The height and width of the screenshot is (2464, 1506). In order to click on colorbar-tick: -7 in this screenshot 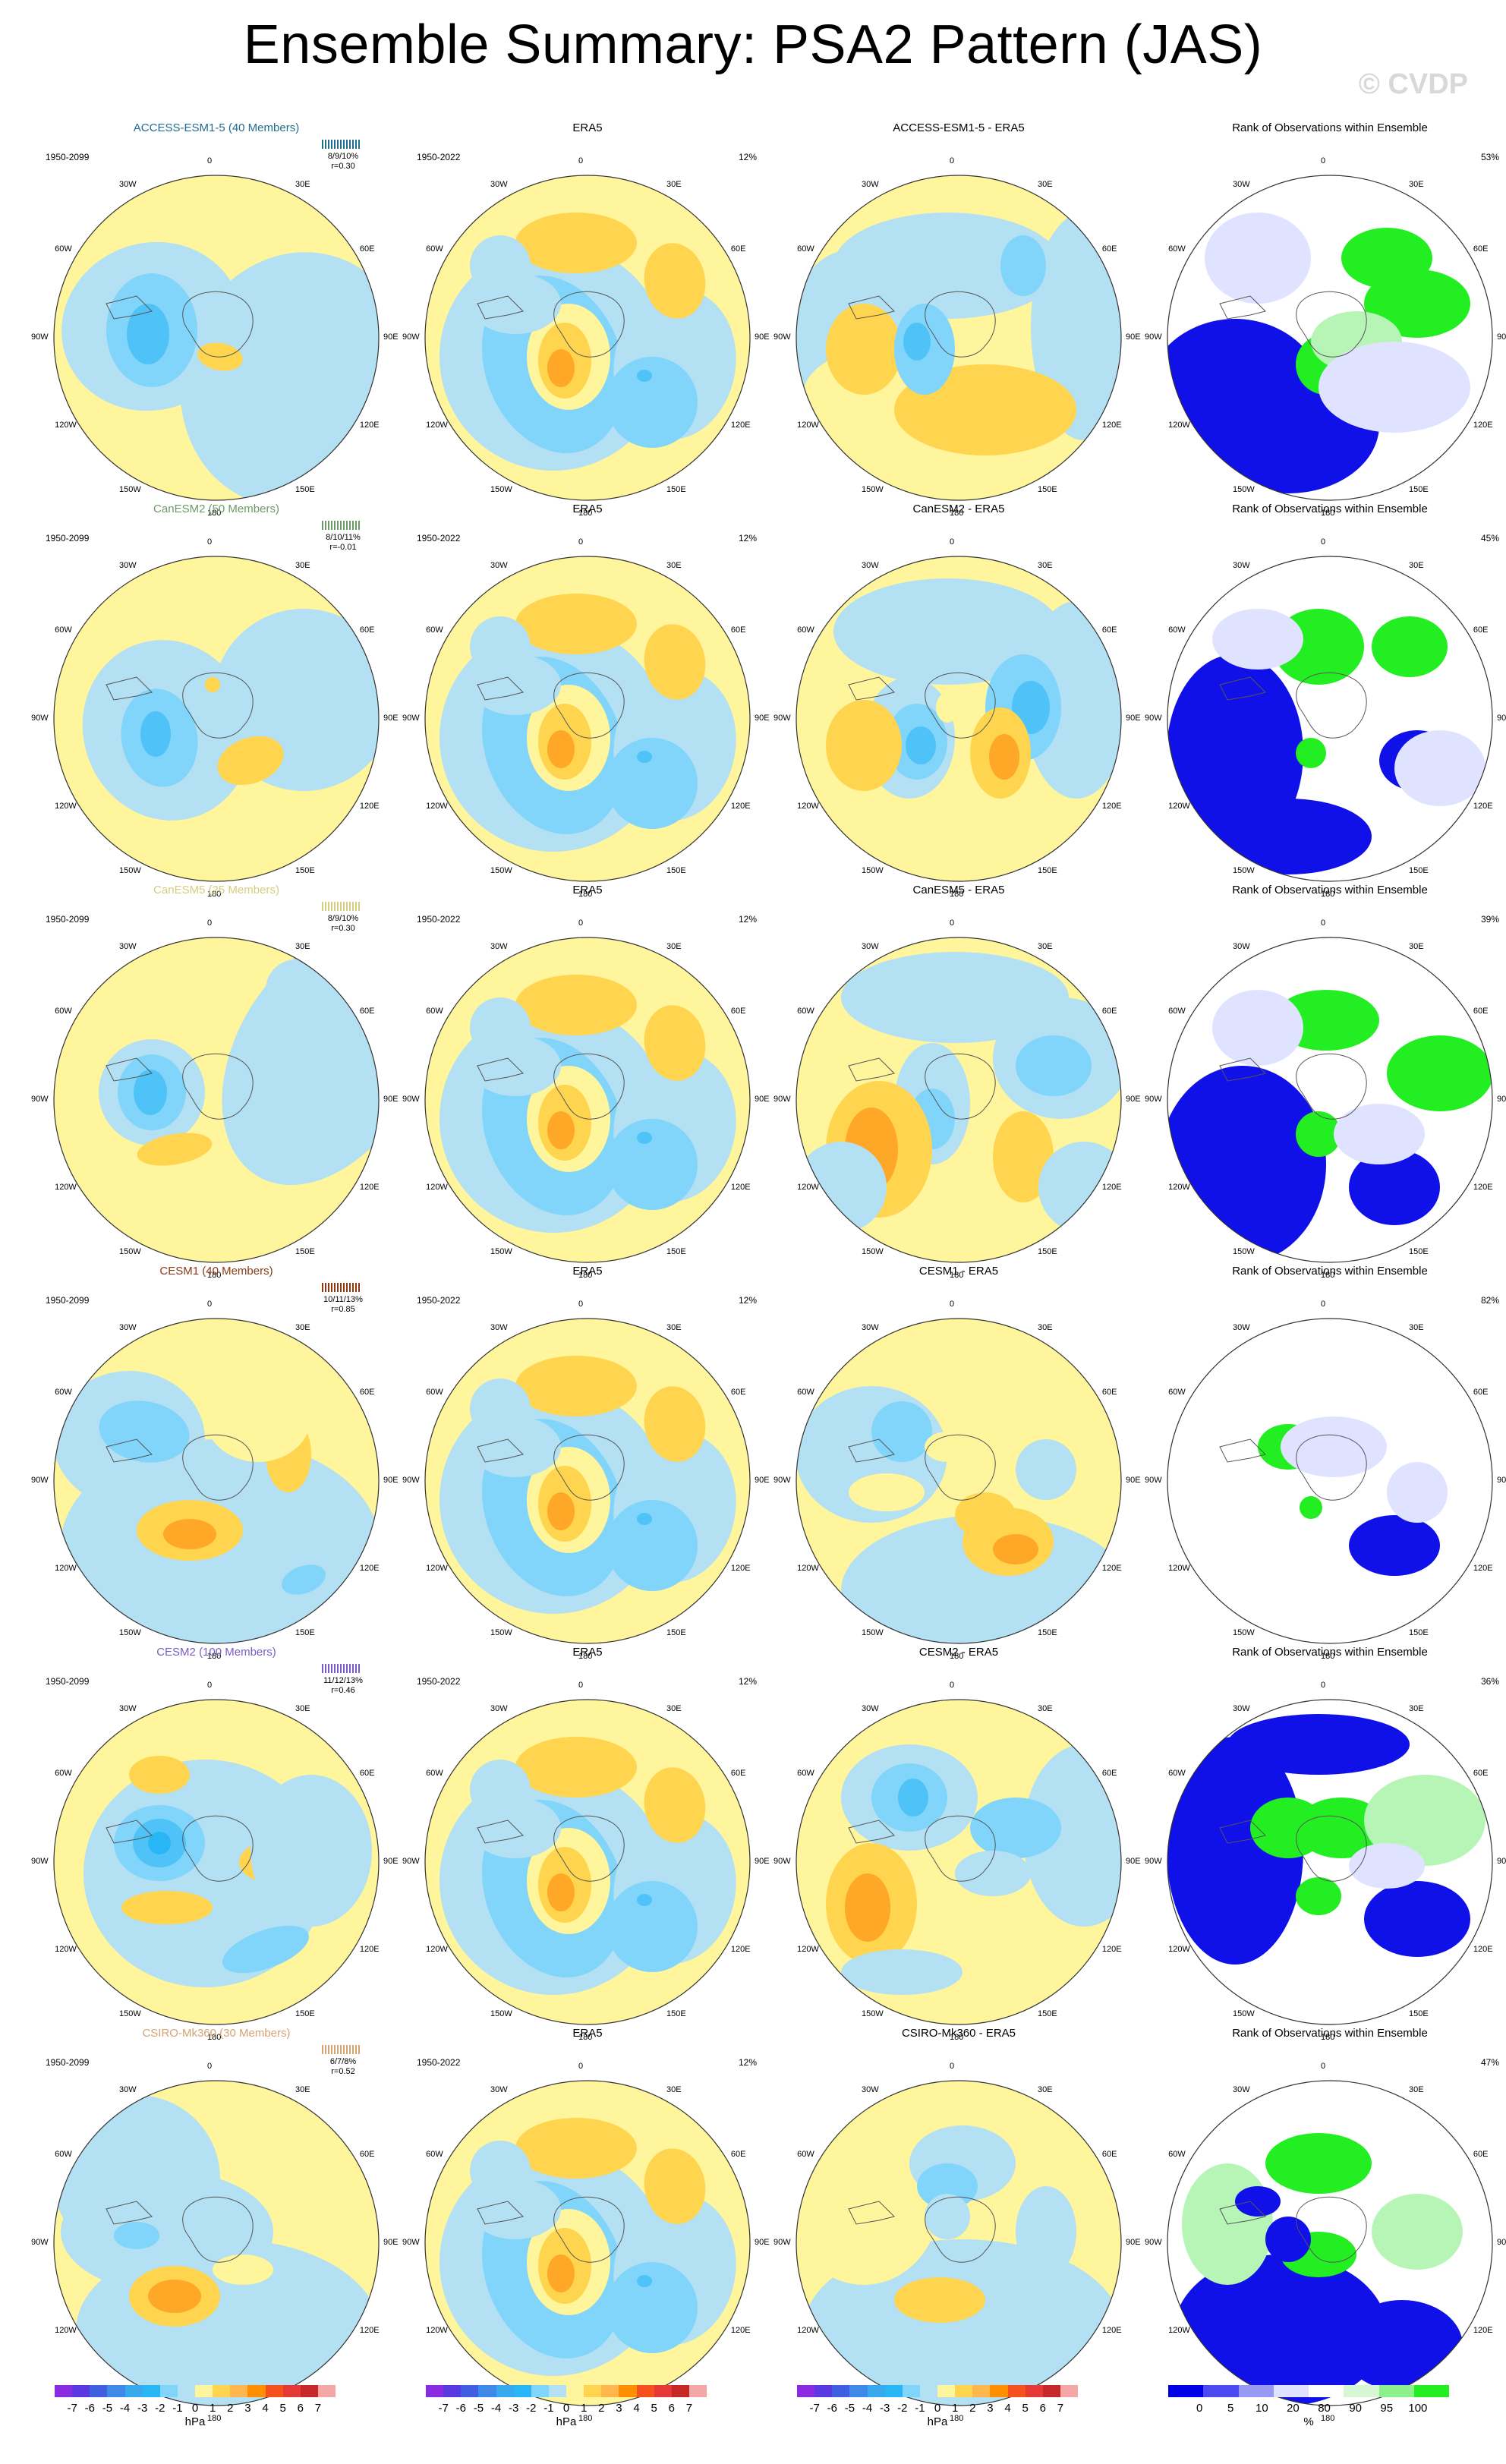, I will do `click(72, 2409)`.